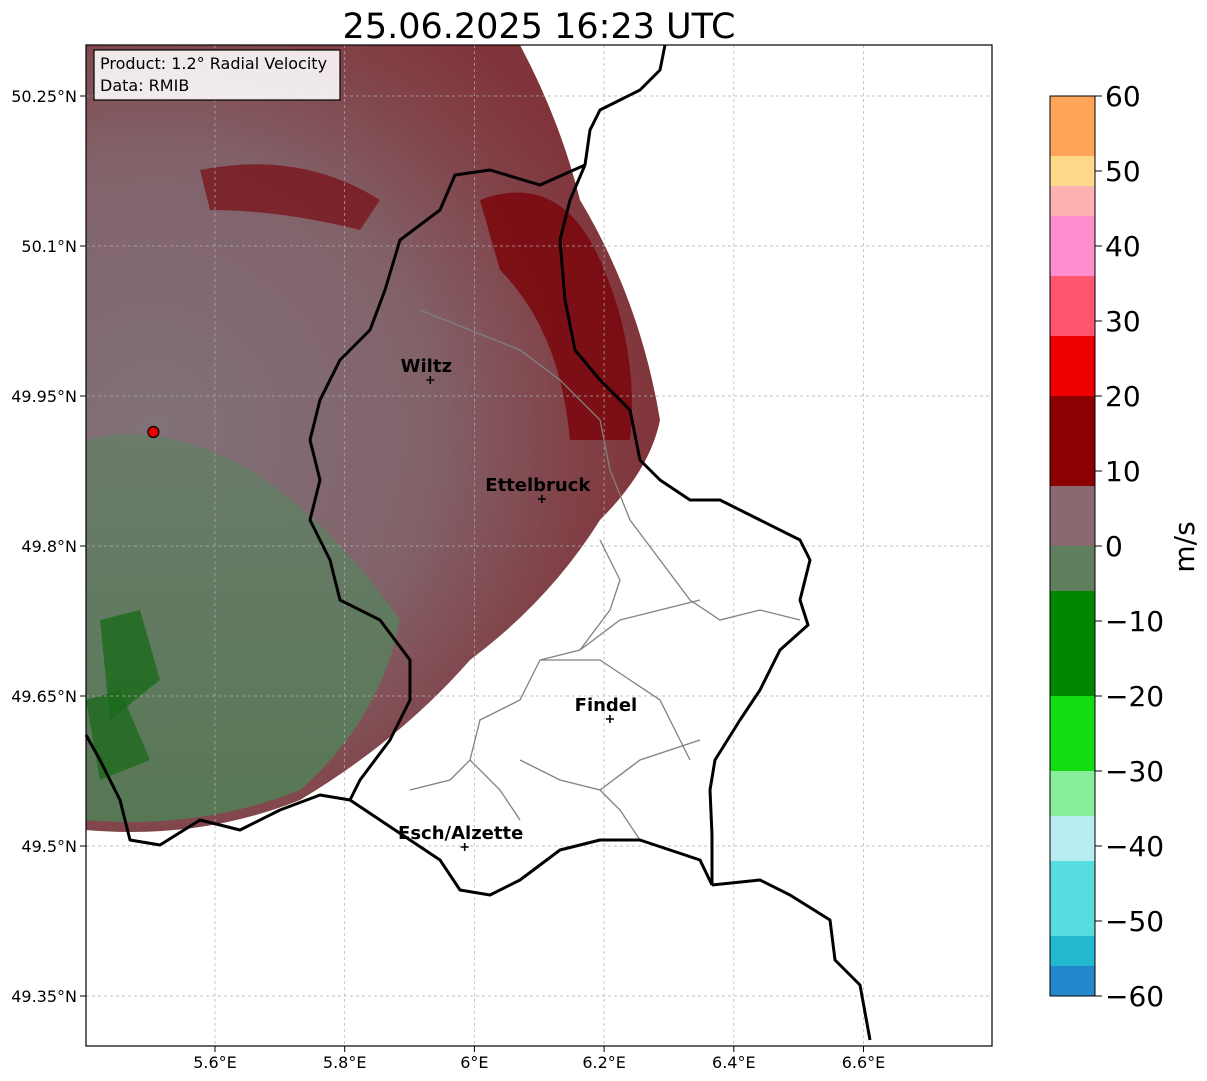 The image size is (1207, 1081). What do you see at coordinates (1123, 96) in the screenshot?
I see `colorbar-tick-label: 60` at bounding box center [1123, 96].